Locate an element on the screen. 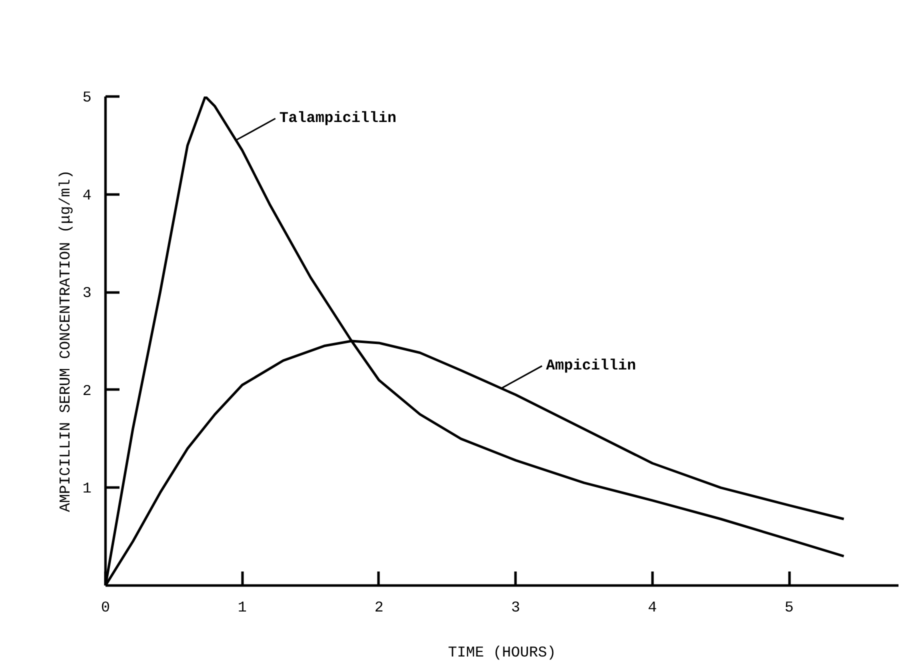  x-tick-label: 5 is located at coordinates (789, 608).